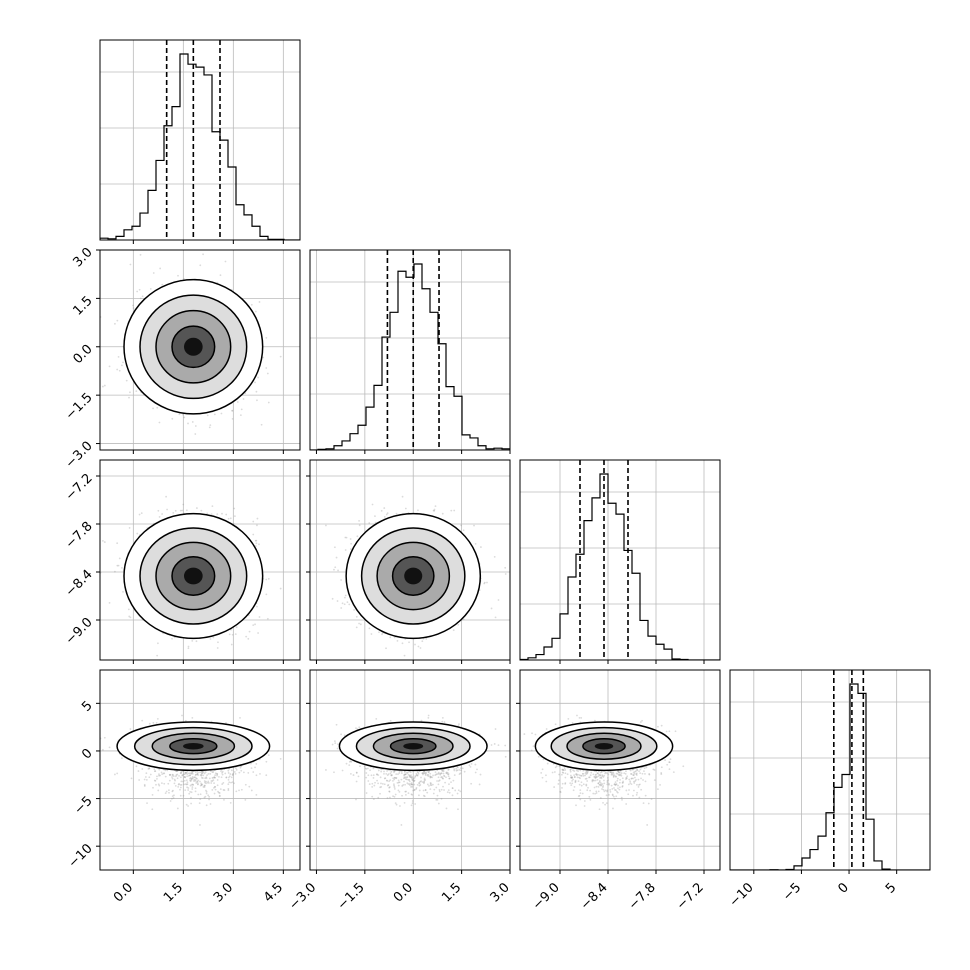 This screenshot has height=970, width=970. I want to click on scatter-panel-2-0: −9.0−8.4−7.8−7.2, so click(186, 561).